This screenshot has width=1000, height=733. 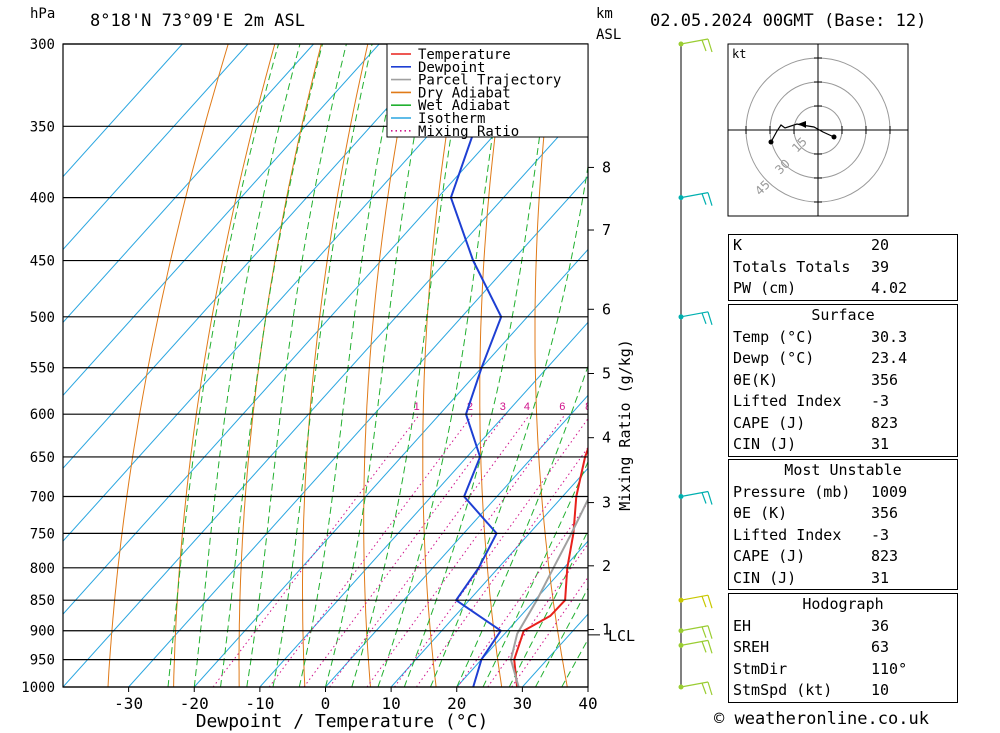 What do you see at coordinates (676, 407) in the screenshot?
I see `mixing-ratio-label: 20` at bounding box center [676, 407].